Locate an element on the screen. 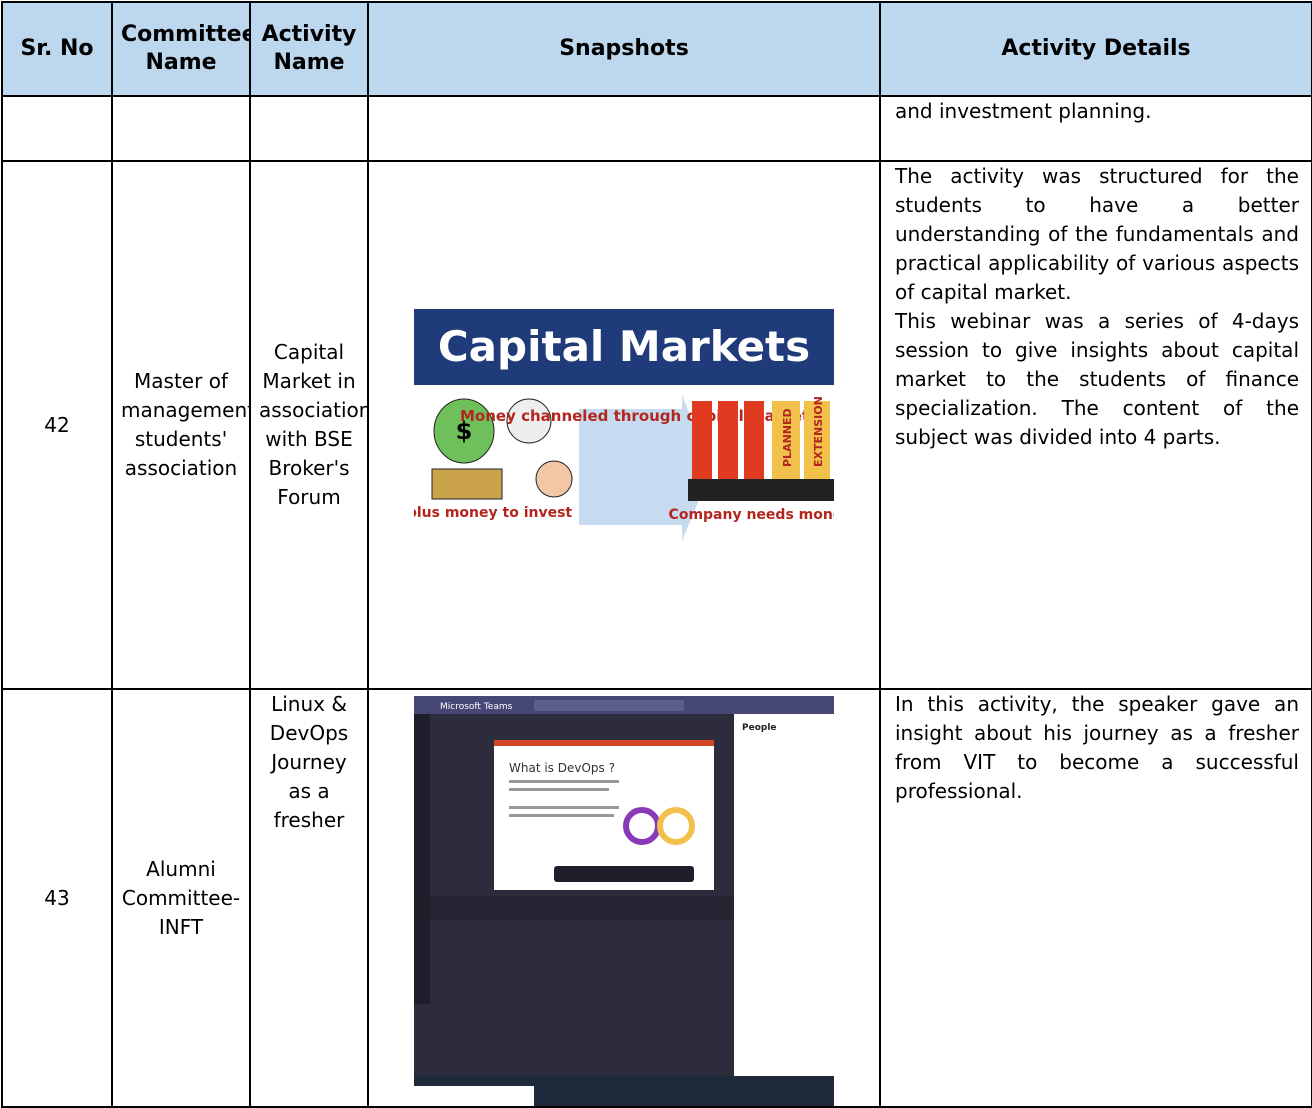 The width and height of the screenshot is (1312, 1108). image-label: Surplus money to invest is located at coordinates (493, 513).